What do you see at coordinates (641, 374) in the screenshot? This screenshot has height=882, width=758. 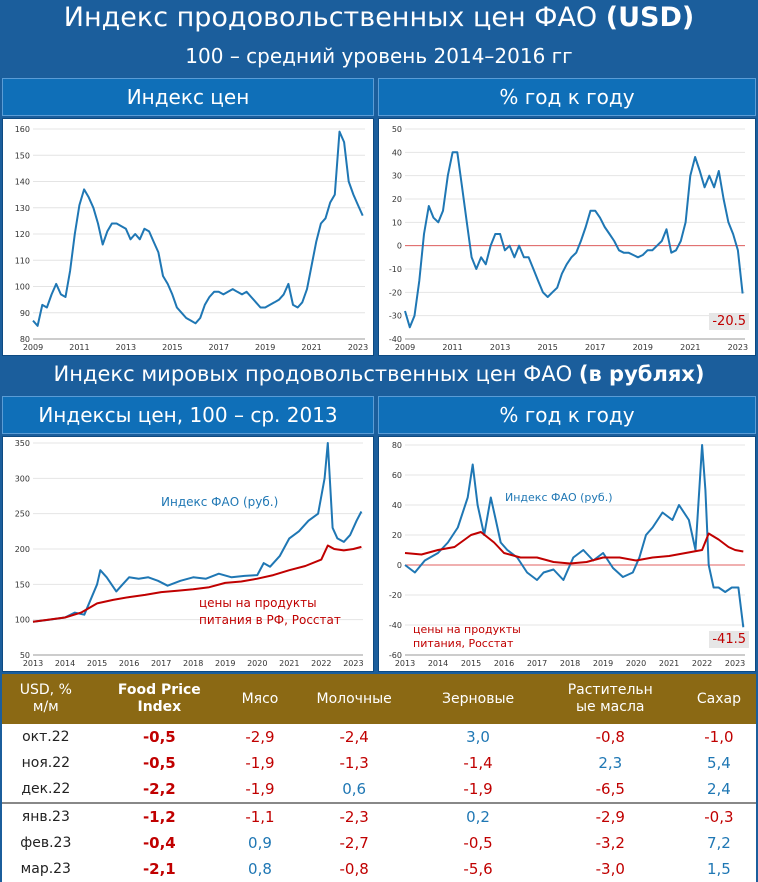 I see `section2-title-bold: (в рублях)` at bounding box center [641, 374].